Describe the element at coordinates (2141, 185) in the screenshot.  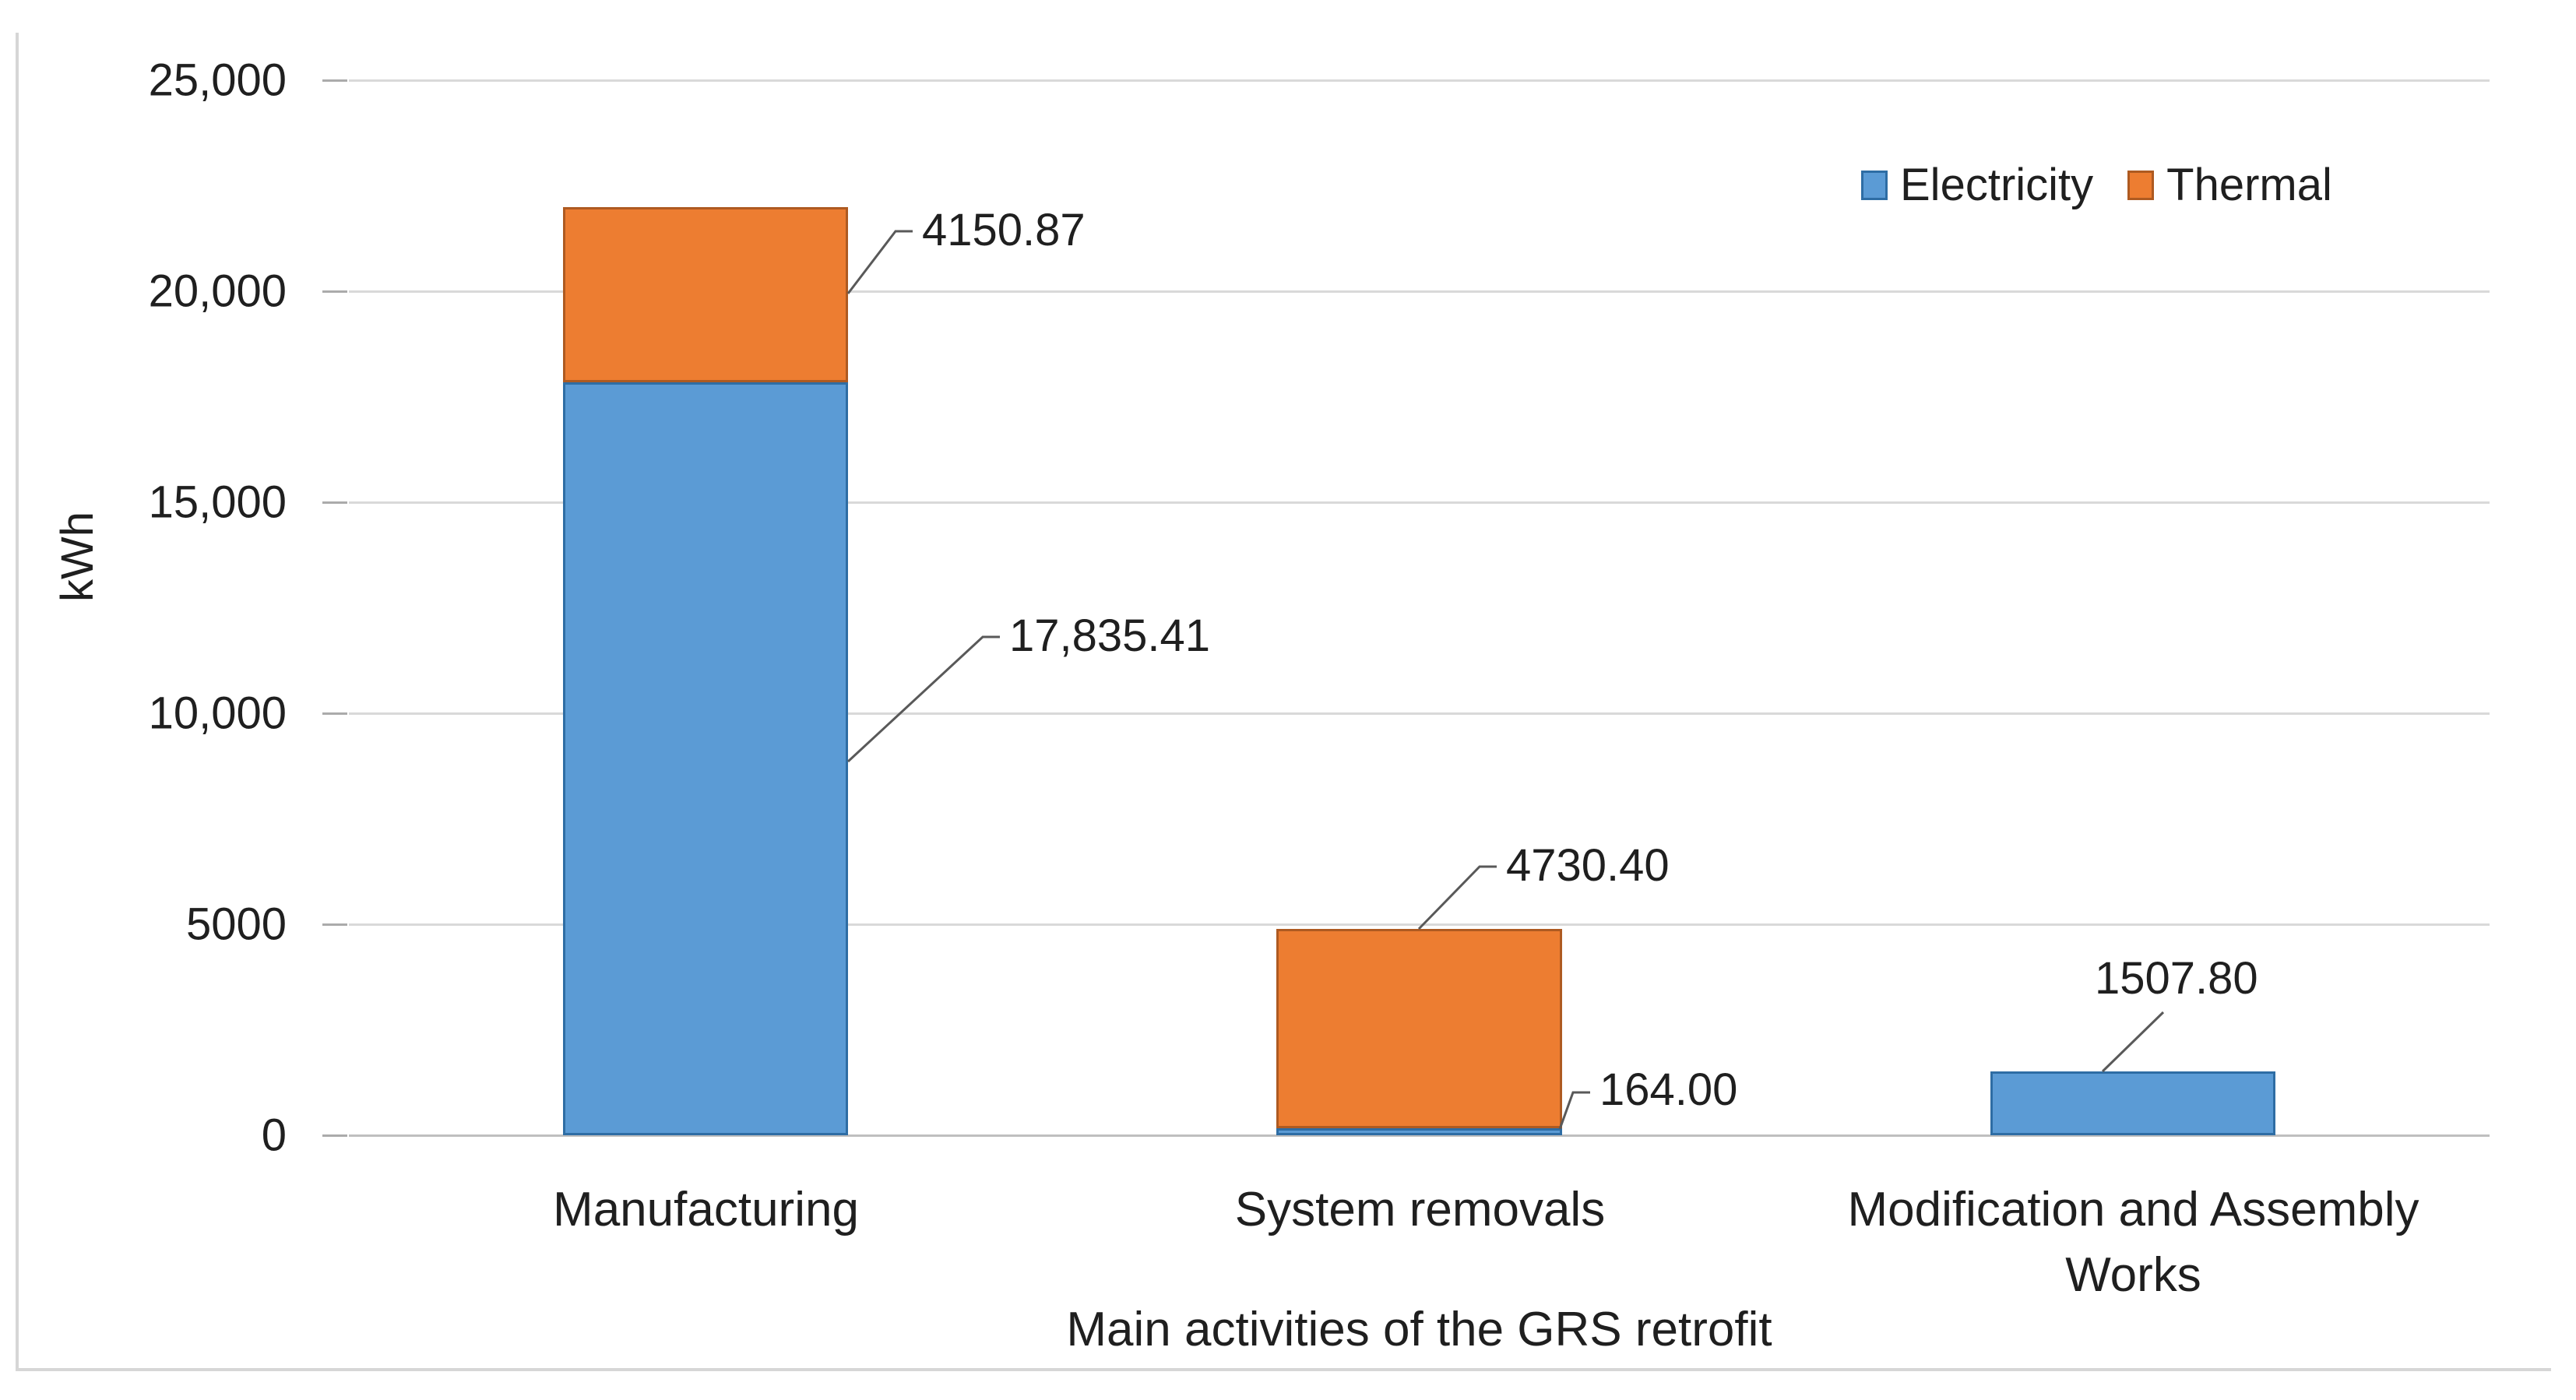
I see `thermal-swatch-icon` at that location.